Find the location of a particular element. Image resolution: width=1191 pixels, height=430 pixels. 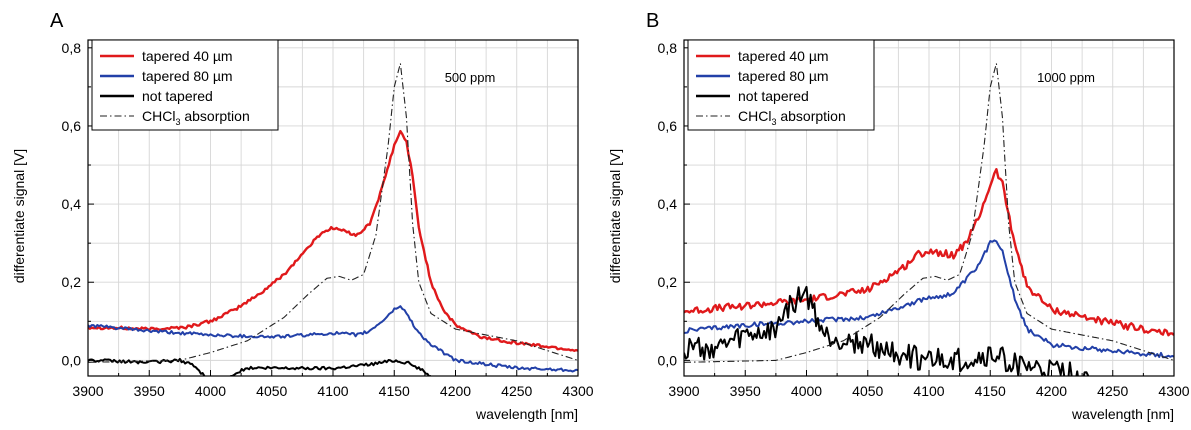

concentration-label: 500 ppm is located at coordinates (470, 77).